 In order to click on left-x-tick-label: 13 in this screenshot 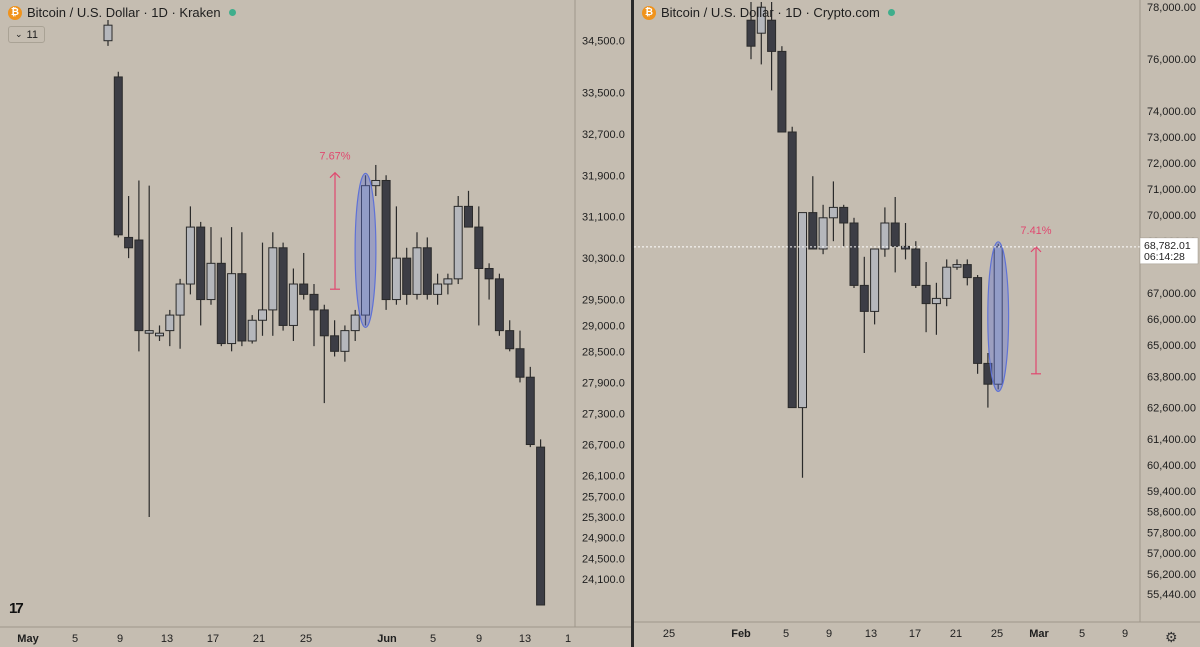, I will do `click(525, 639)`.